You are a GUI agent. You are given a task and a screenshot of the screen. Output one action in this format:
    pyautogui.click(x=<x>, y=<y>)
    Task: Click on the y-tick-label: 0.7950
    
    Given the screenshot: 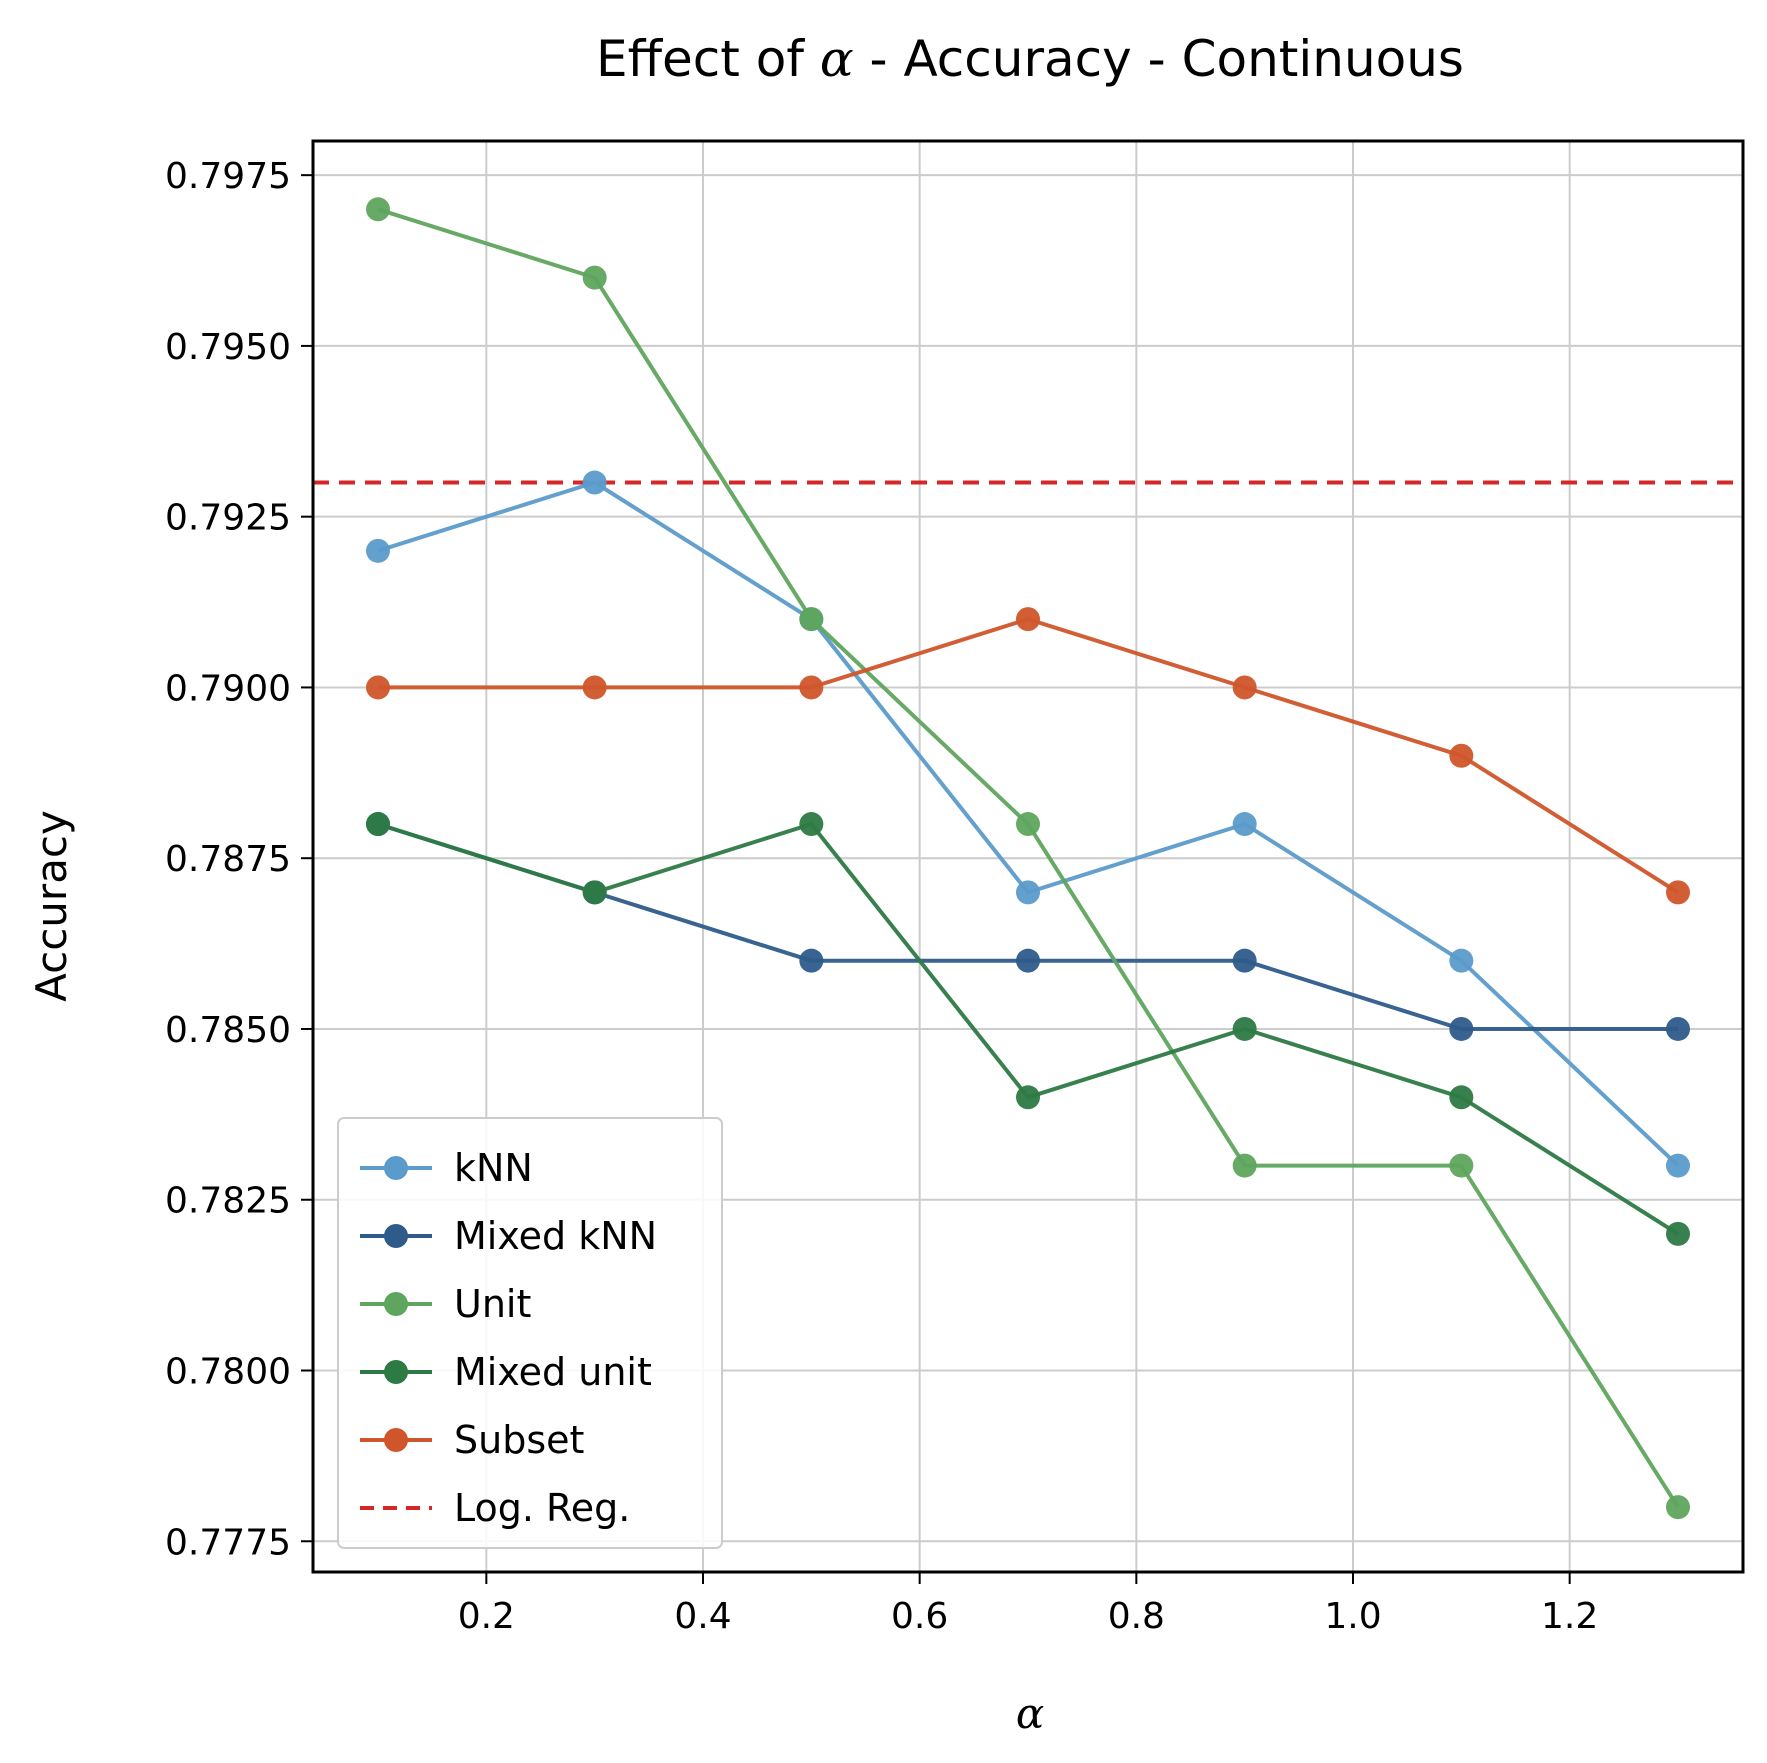 What is the action you would take?
    pyautogui.click(x=228, y=347)
    